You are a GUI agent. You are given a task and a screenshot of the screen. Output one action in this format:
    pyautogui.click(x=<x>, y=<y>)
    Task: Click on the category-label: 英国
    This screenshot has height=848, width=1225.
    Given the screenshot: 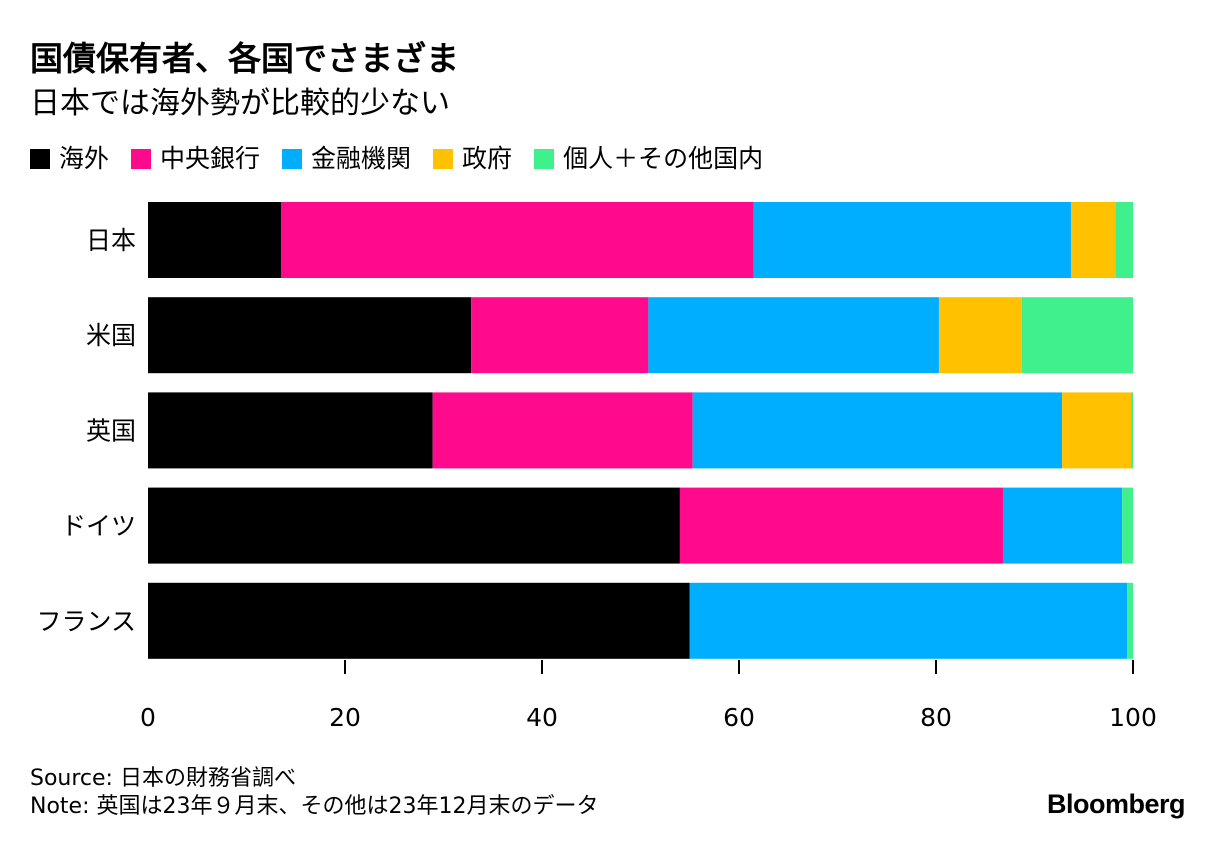 What is the action you would take?
    pyautogui.click(x=111, y=430)
    